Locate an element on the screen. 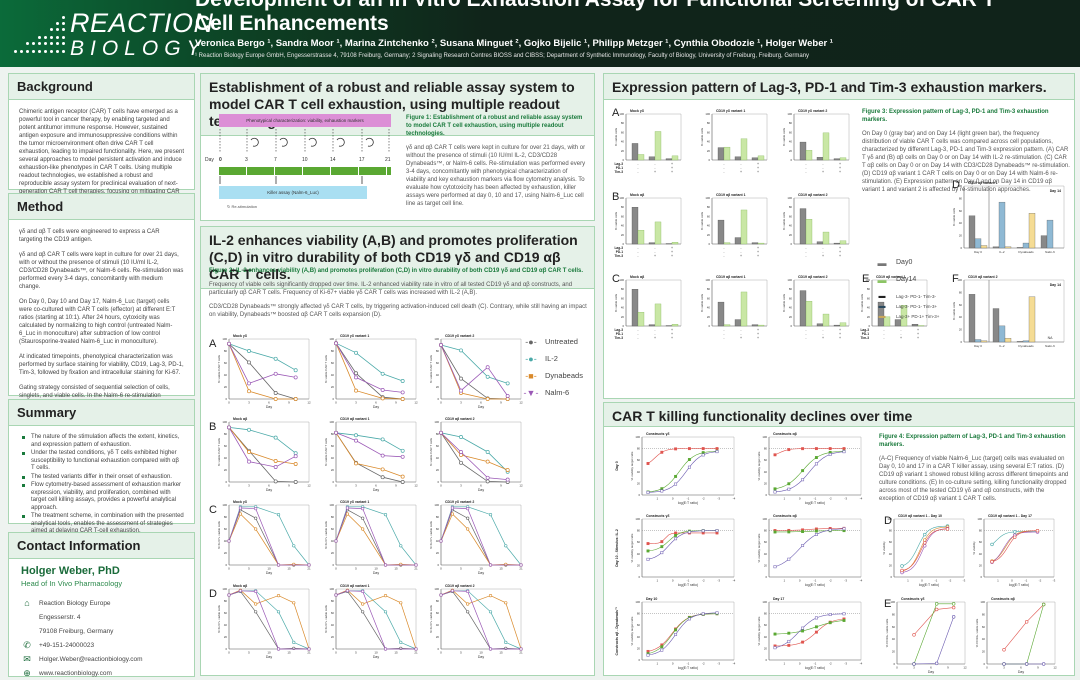  row-label: C is located at coordinates (213, 510).